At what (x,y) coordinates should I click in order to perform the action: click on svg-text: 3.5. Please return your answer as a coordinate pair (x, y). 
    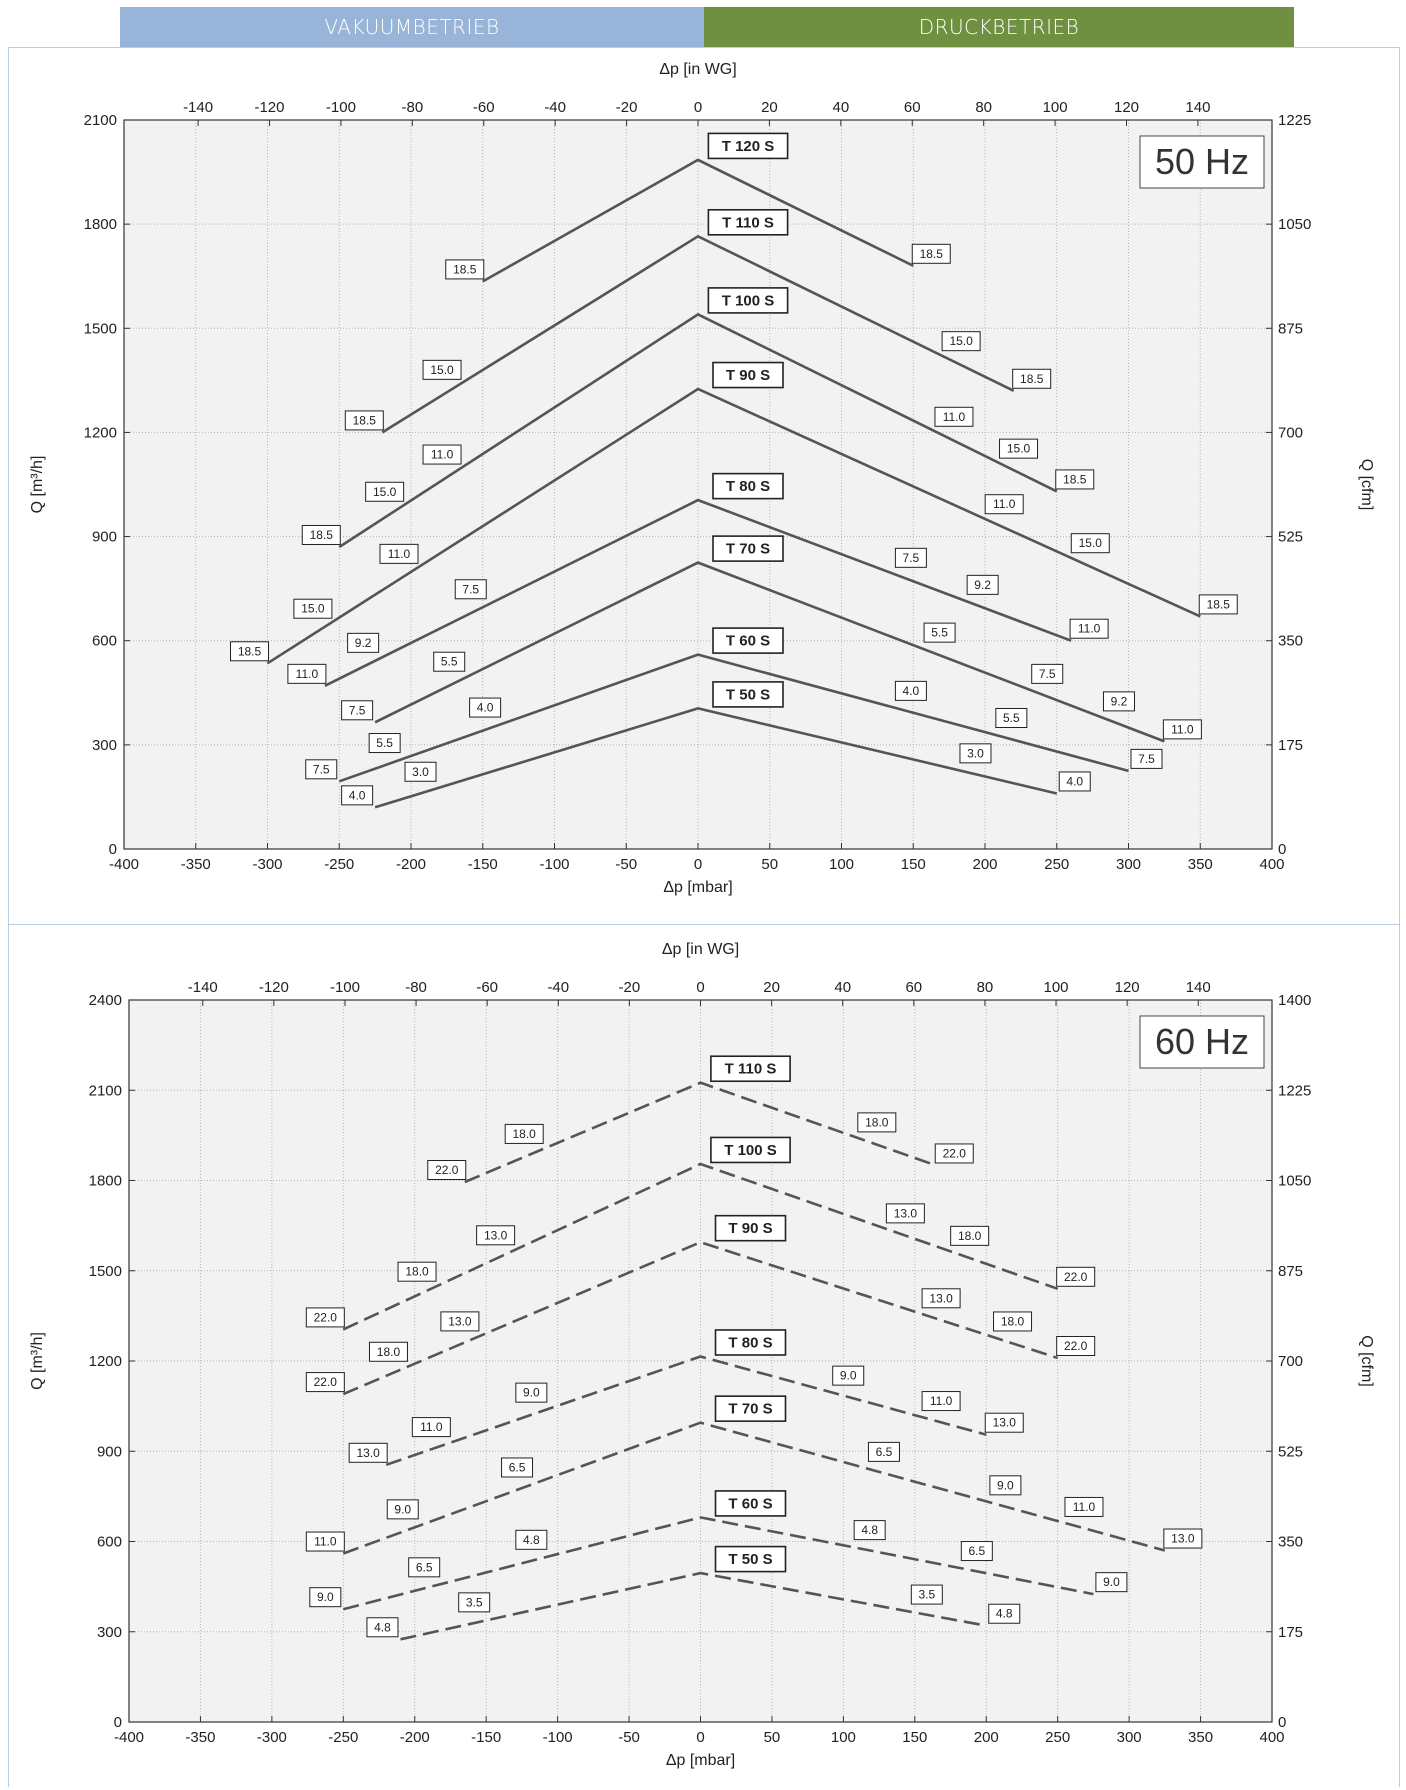
    Looking at the image, I should click on (926, 1595).